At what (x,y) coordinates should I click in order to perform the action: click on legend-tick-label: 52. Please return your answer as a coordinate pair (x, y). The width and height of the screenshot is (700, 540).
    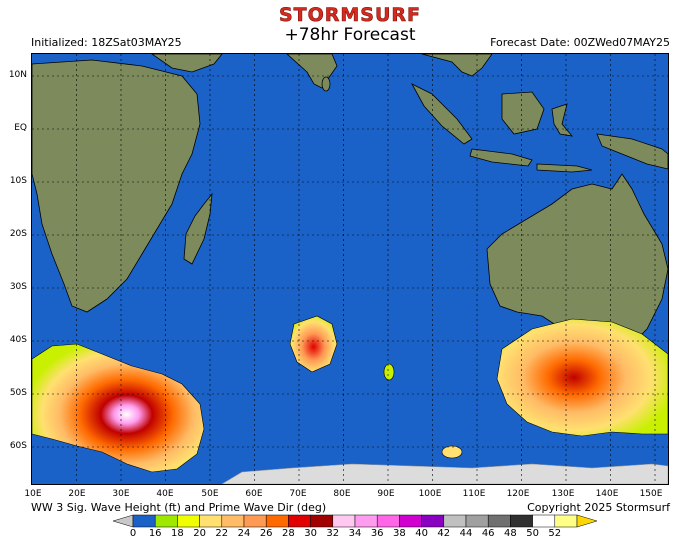
    Looking at the image, I should click on (555, 533).